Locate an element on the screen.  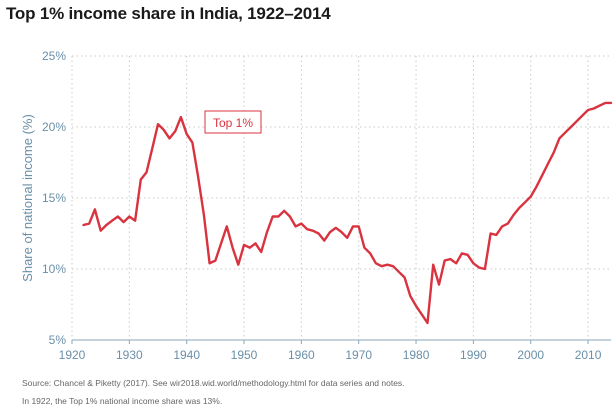
y-tick-label: 20% is located at coordinates (54, 127).